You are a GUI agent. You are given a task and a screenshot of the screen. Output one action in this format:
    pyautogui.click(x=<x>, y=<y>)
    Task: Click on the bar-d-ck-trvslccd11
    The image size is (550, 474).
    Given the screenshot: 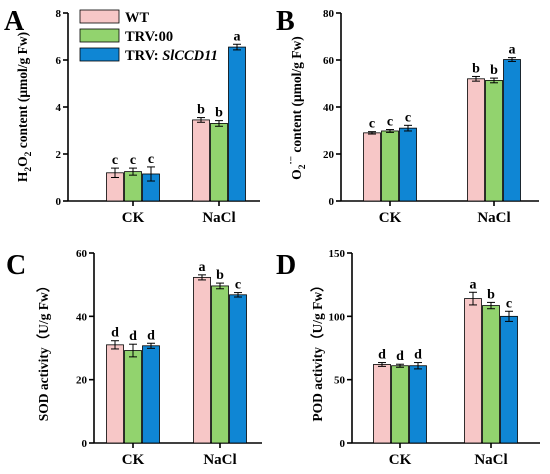 What is the action you would take?
    pyautogui.click(x=418, y=404)
    